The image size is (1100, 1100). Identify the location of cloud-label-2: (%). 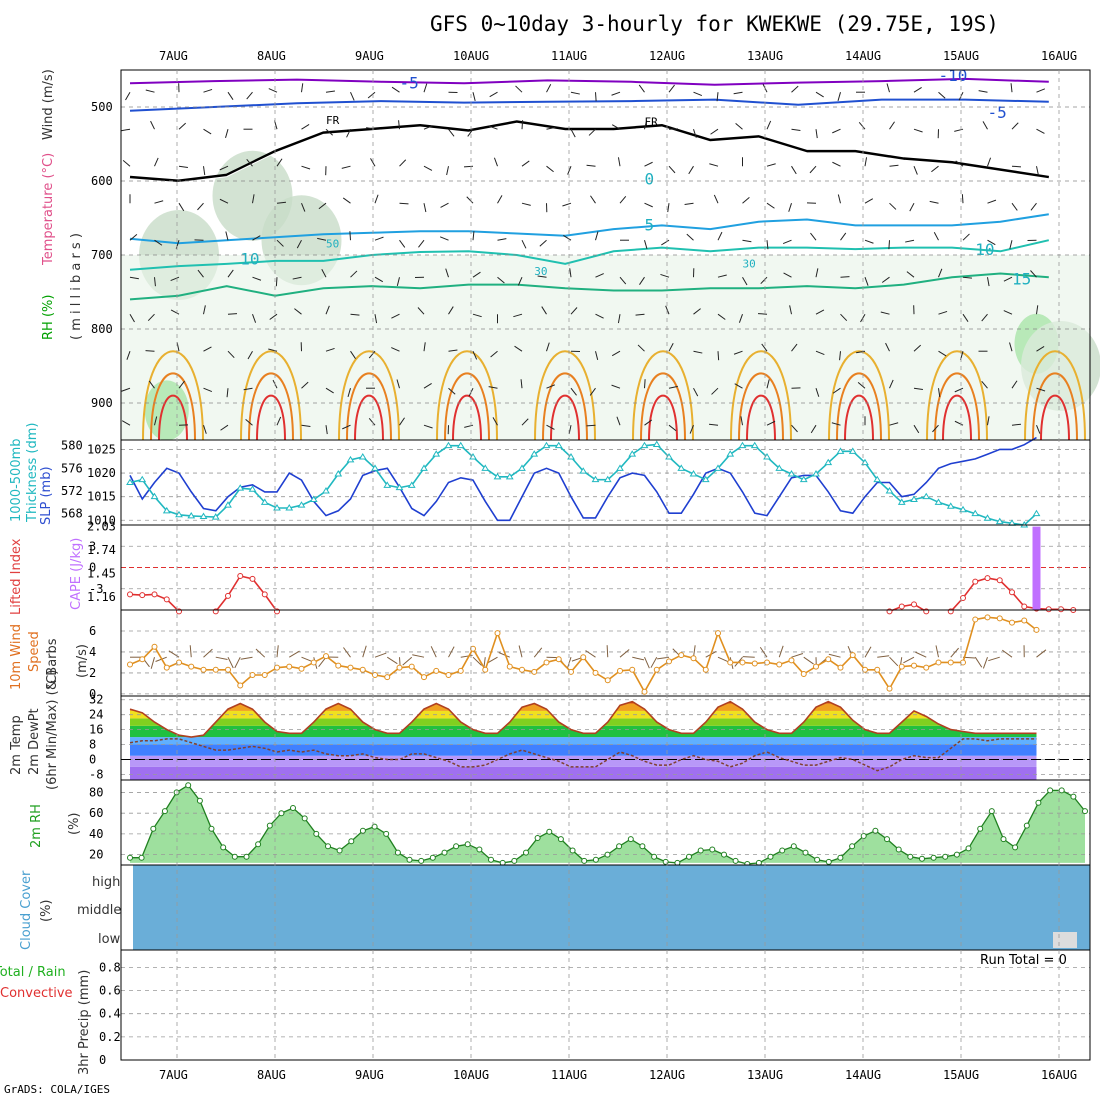
(46, 911).